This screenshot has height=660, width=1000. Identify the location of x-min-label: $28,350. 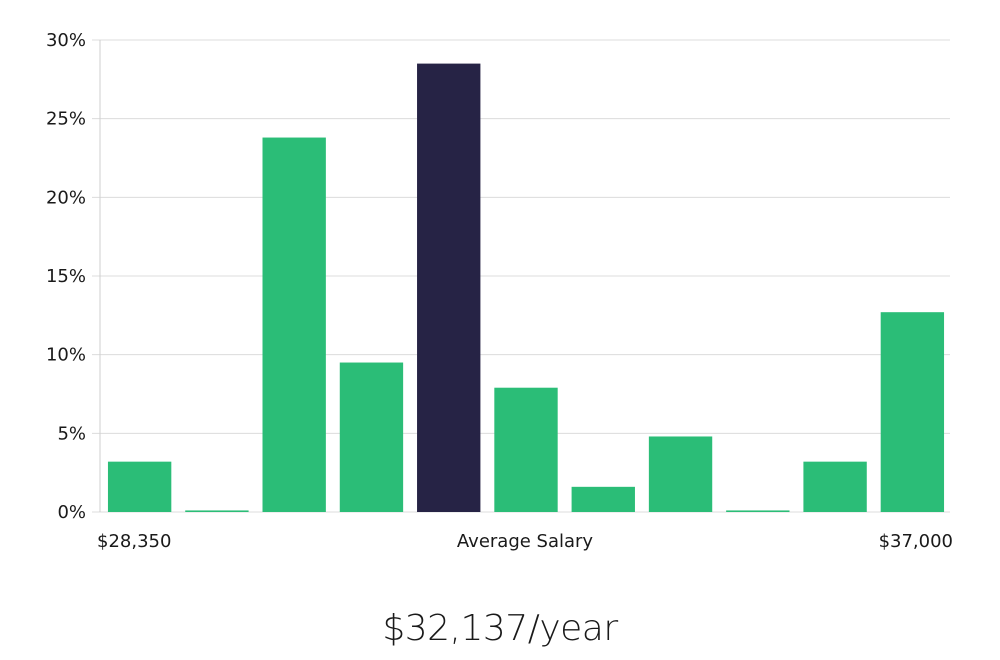
(134, 541).